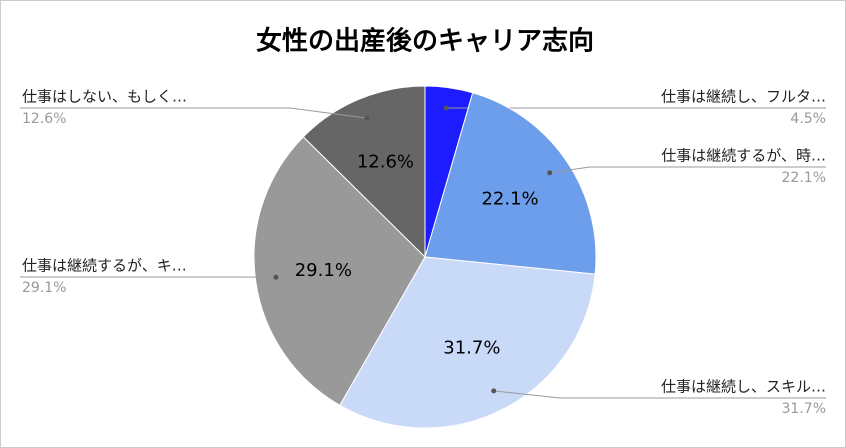  What do you see at coordinates (808, 119) in the screenshot?
I see `legend-value: 4.5%` at bounding box center [808, 119].